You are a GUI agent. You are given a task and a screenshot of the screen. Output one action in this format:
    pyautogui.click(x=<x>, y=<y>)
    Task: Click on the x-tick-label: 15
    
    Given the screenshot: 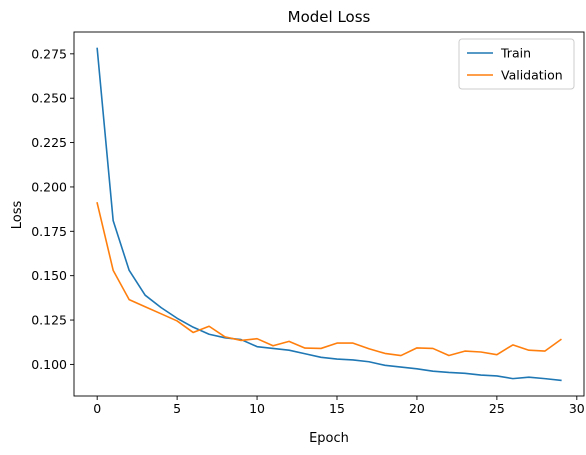 What is the action you would take?
    pyautogui.click(x=337, y=408)
    